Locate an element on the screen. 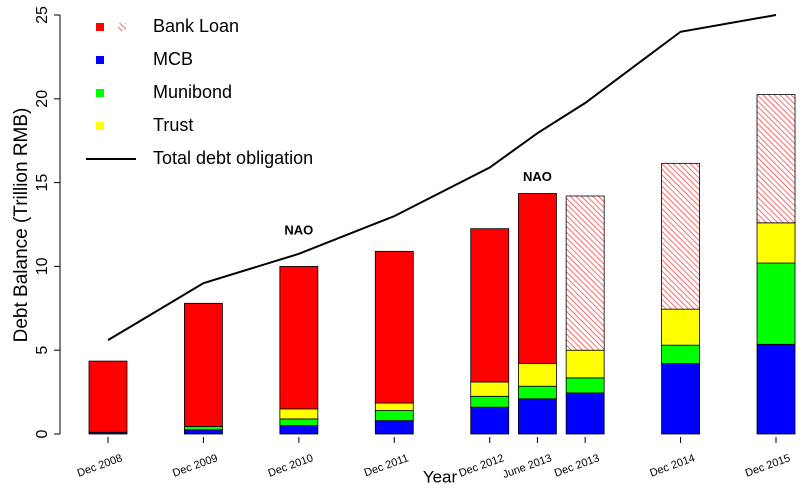 Image resolution: width=802 pixels, height=489 pixels. x-tick-label: Dec 2009 is located at coordinates (195, 465).